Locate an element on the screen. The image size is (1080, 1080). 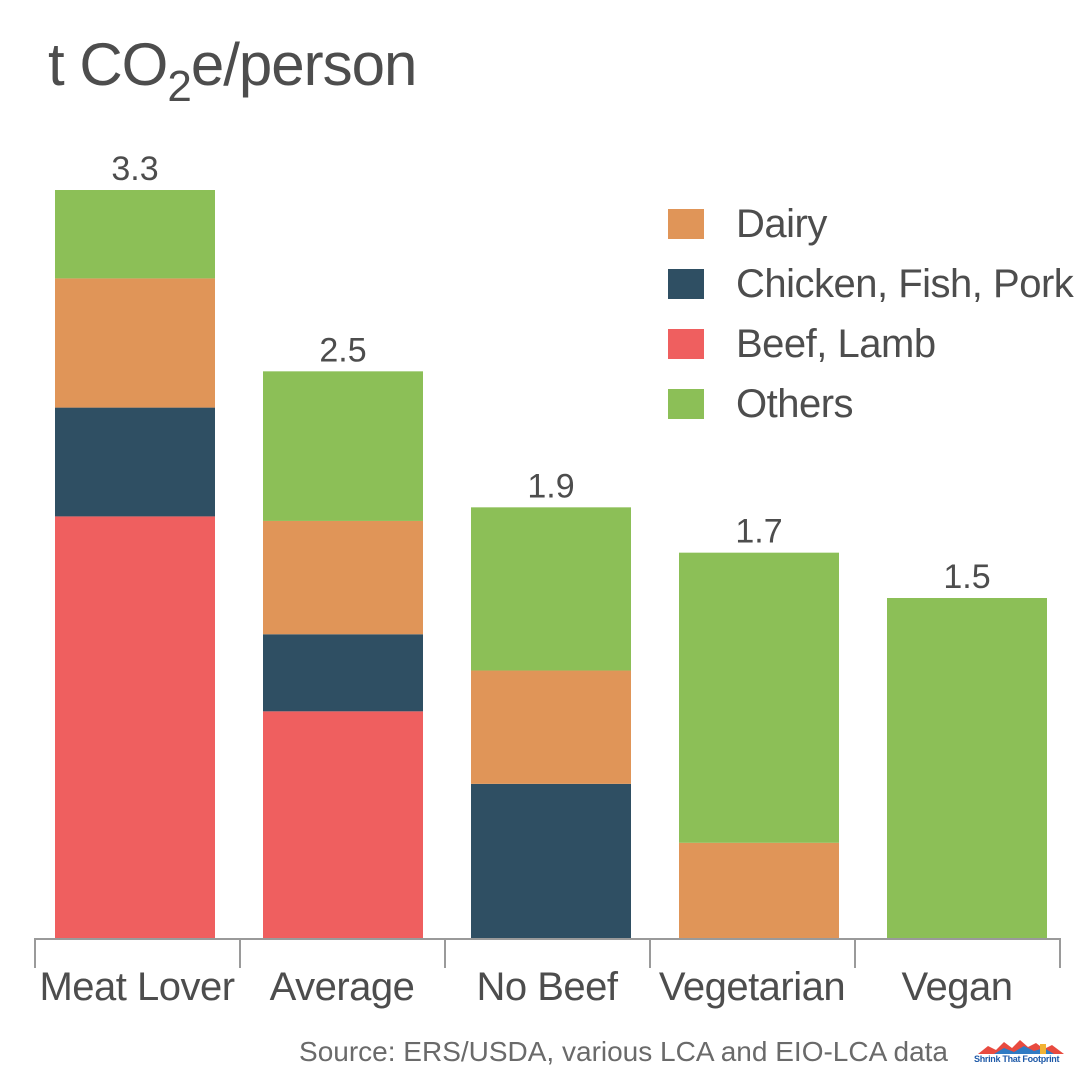
bar-segment-vegetarian-others is located at coordinates (759, 697).